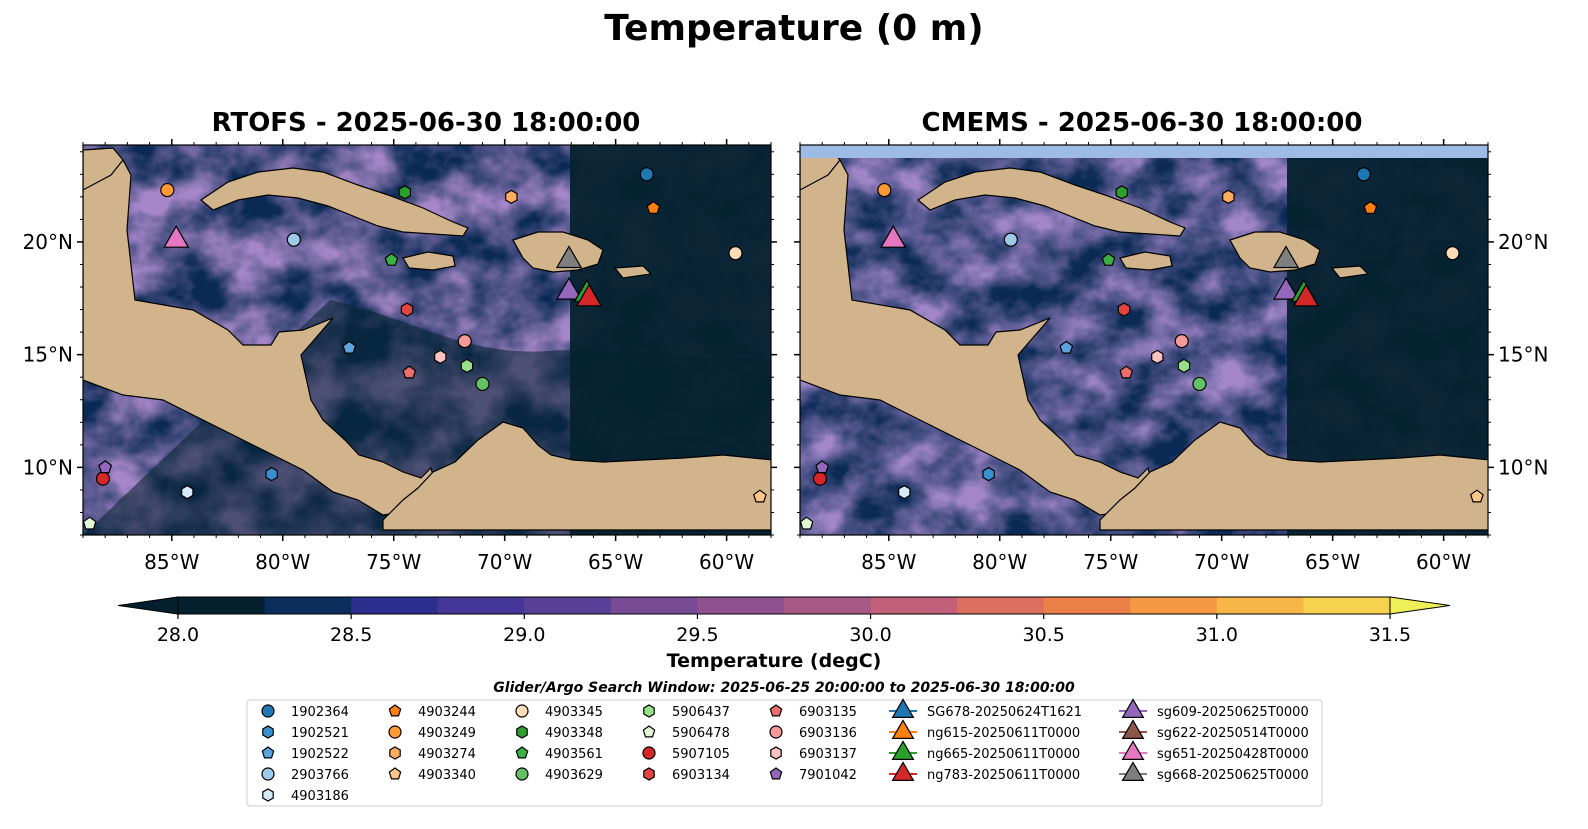 This screenshot has height=829, width=1588. What do you see at coordinates (524, 635) in the screenshot?
I see `colorbar-tick-label: 29.0` at bounding box center [524, 635].